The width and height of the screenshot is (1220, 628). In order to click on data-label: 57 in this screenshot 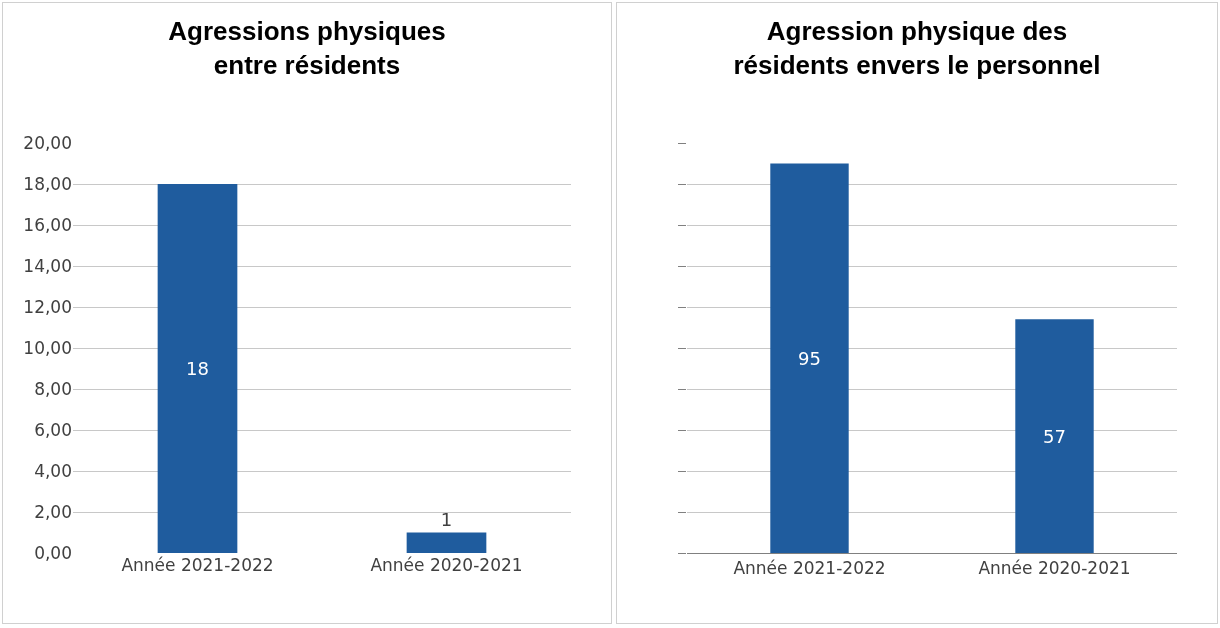, I will do `click(1054, 436)`.